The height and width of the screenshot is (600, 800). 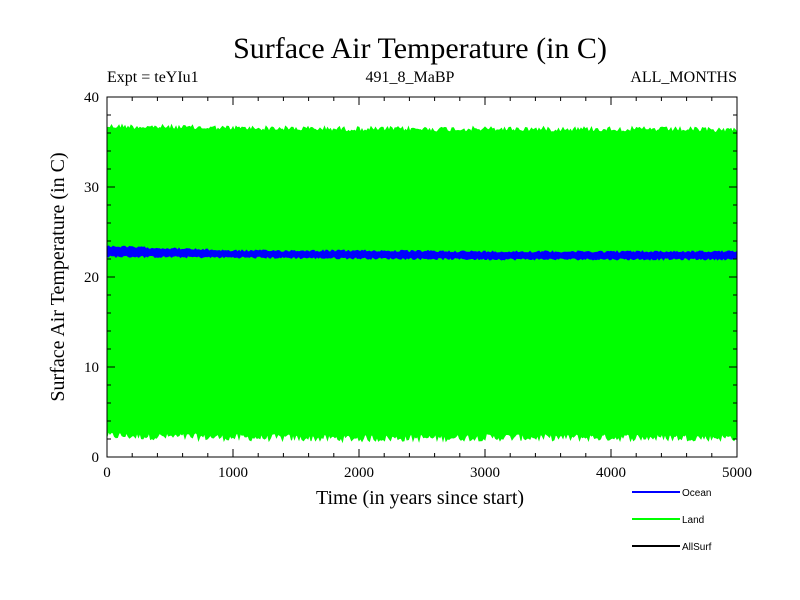 What do you see at coordinates (153, 77) in the screenshot?
I see `subtitle-experiment: Expt = teYIu1` at bounding box center [153, 77].